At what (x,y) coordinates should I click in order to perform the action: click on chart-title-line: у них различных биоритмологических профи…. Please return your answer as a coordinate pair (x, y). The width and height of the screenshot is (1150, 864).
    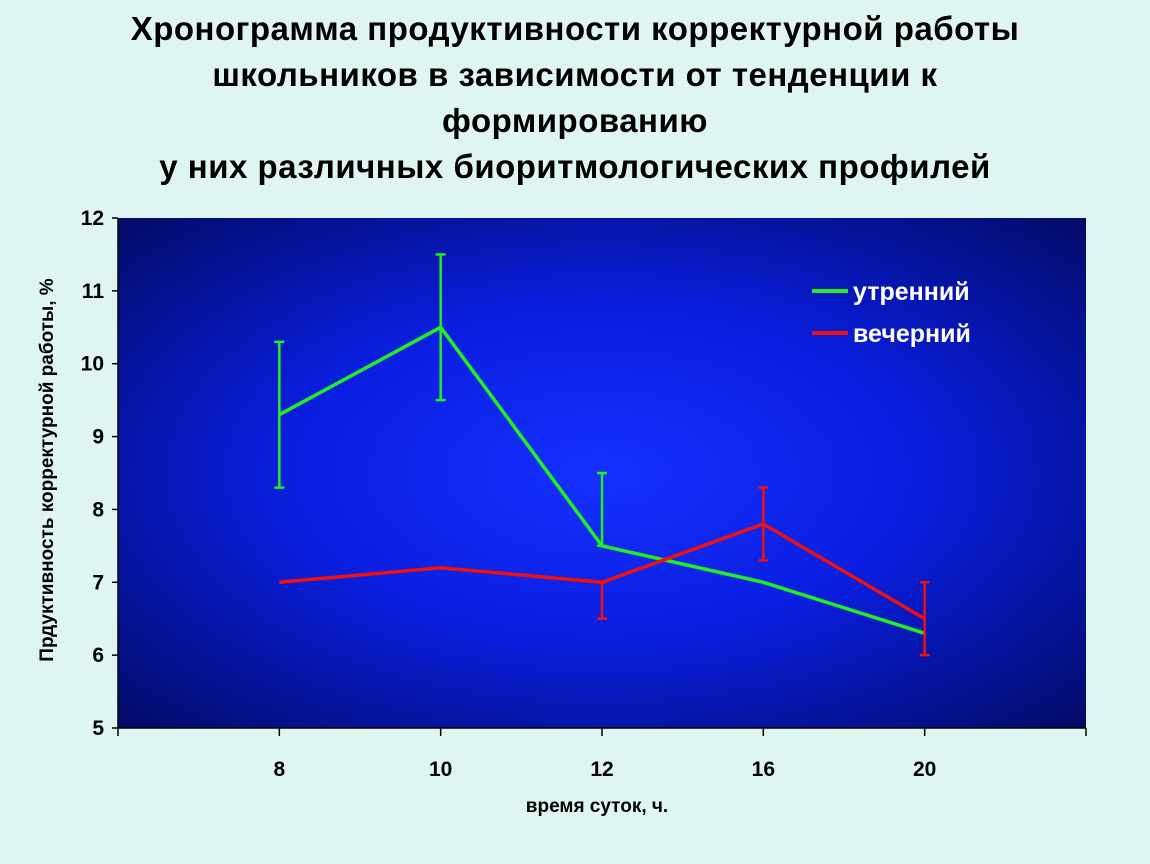
    Looking at the image, I should click on (575, 166).